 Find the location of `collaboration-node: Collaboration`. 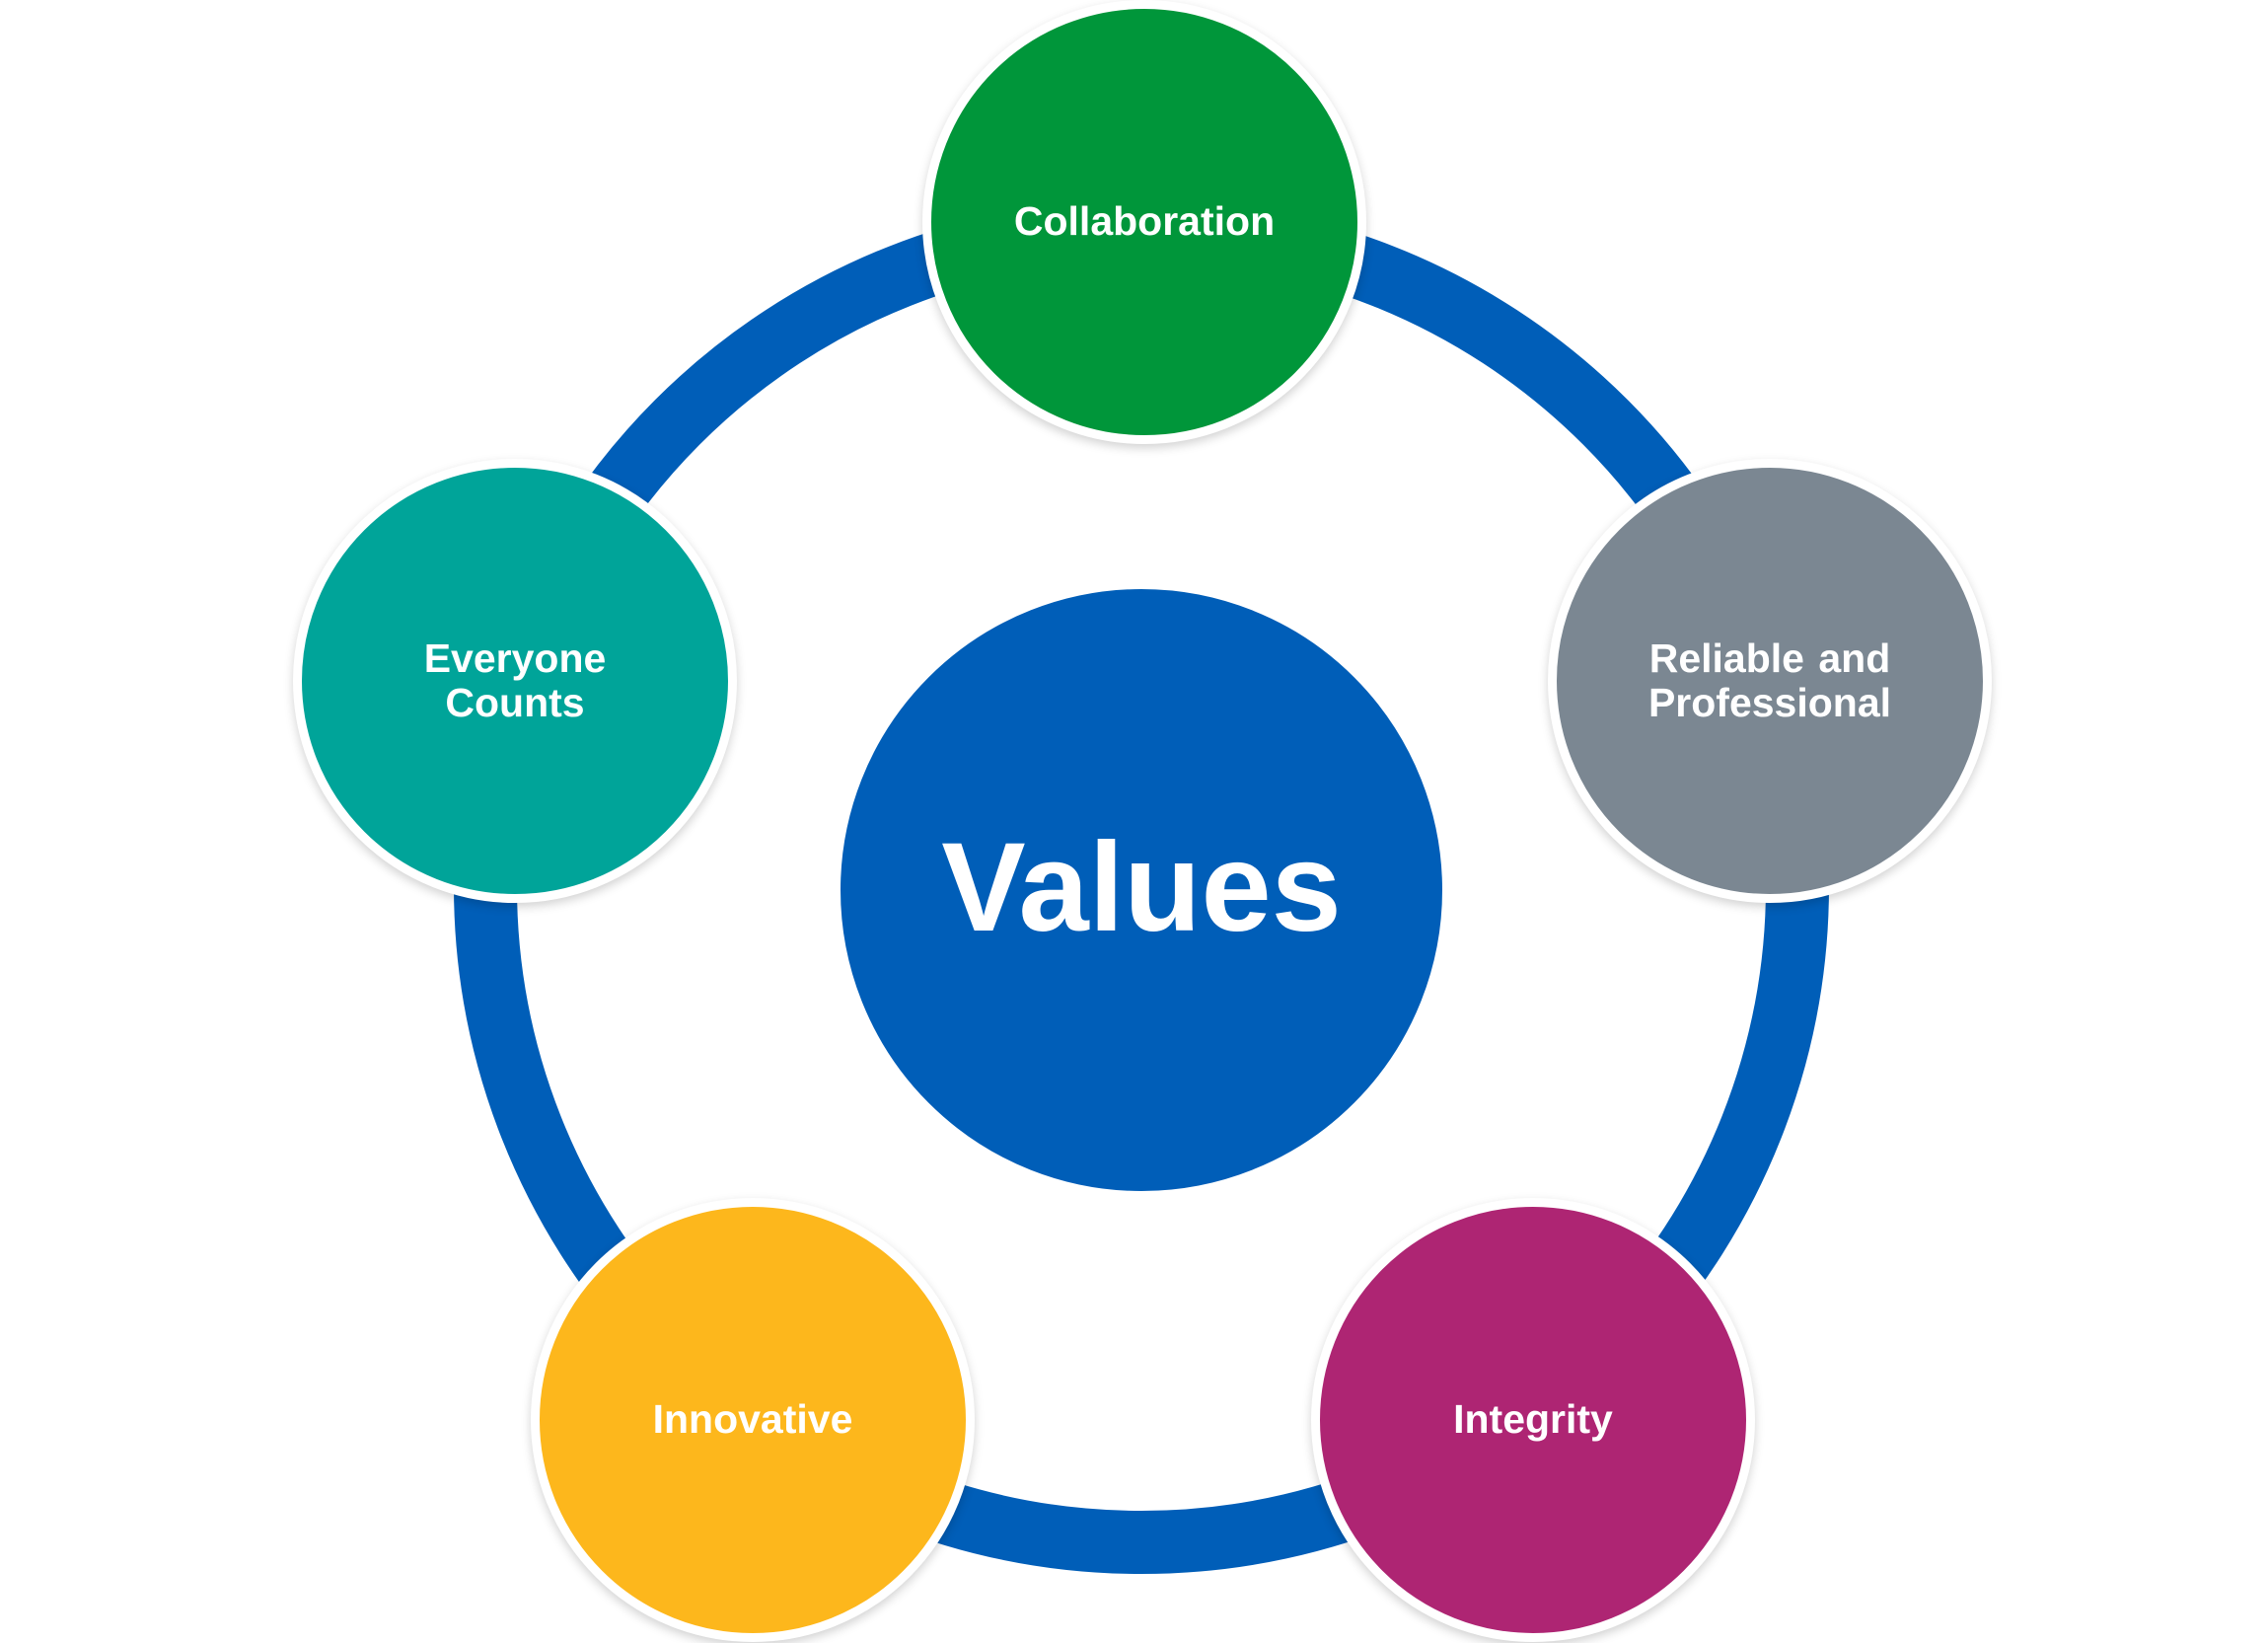

collaboration-node: Collaboration is located at coordinates (1144, 222).